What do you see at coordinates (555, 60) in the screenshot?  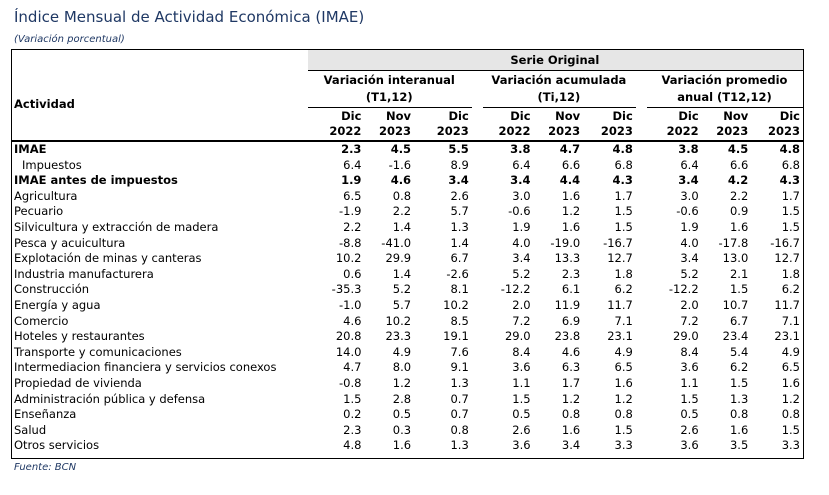 I see `serie-original-header: Serie Original` at bounding box center [555, 60].